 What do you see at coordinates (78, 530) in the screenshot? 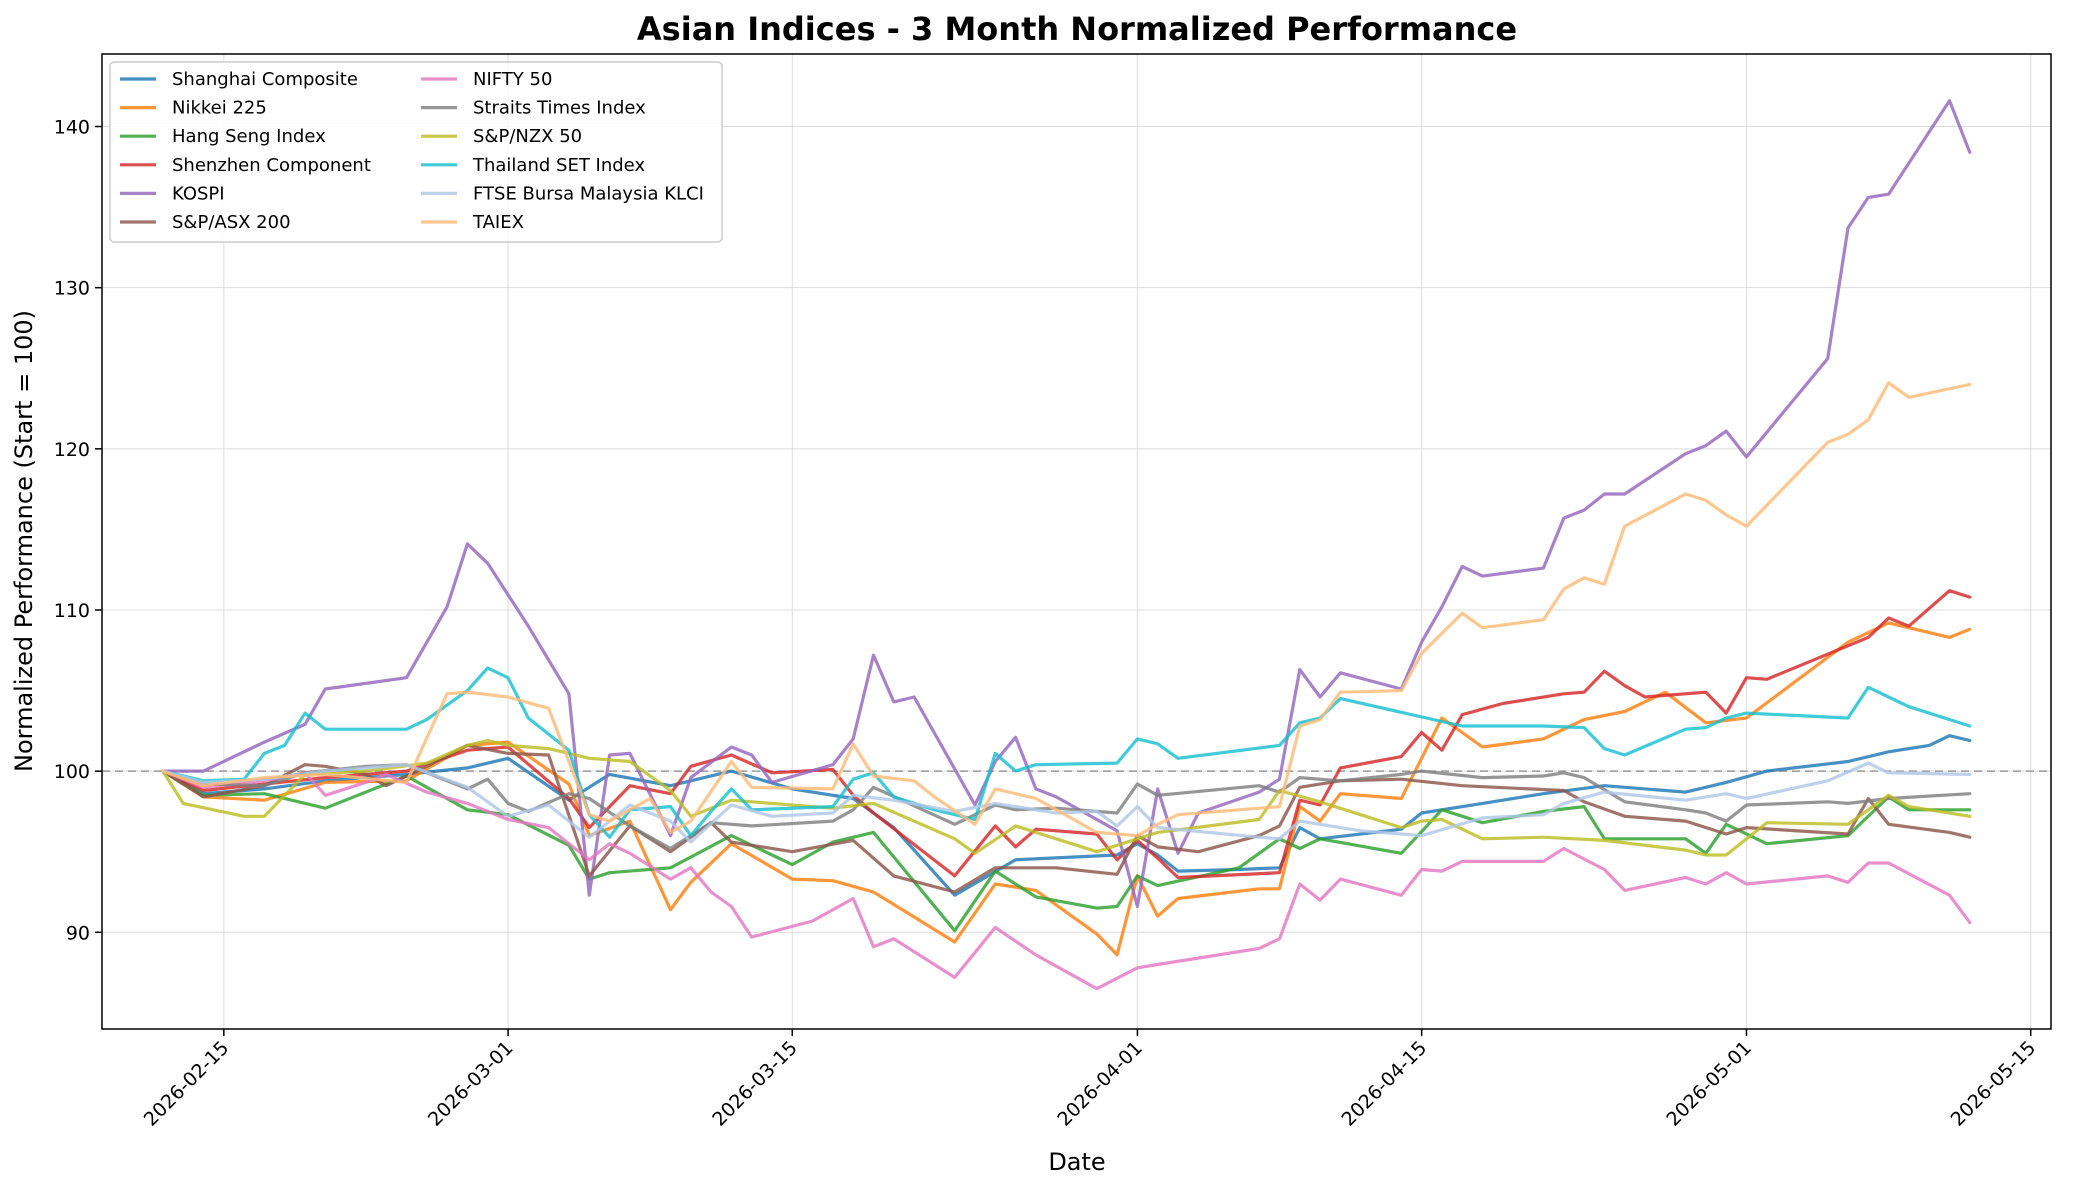
I see `y-axis-ticks: 90 100 110 120 130 140` at bounding box center [78, 530].